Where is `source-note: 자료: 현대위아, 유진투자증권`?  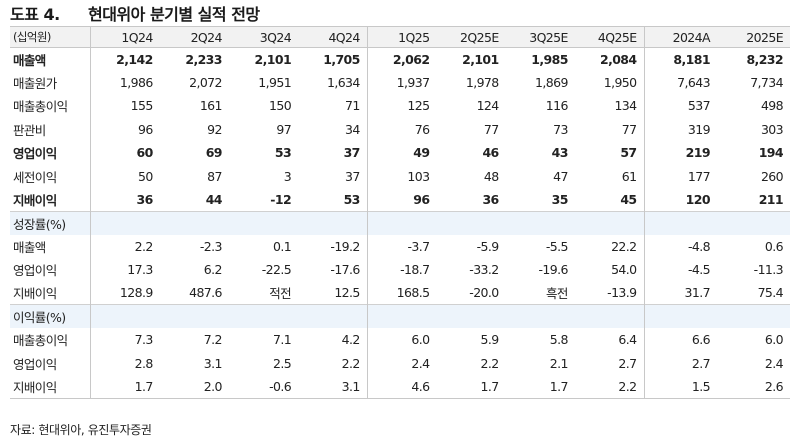 source-note: 자료: 현대위아, 유진투자증권 is located at coordinates (81, 430).